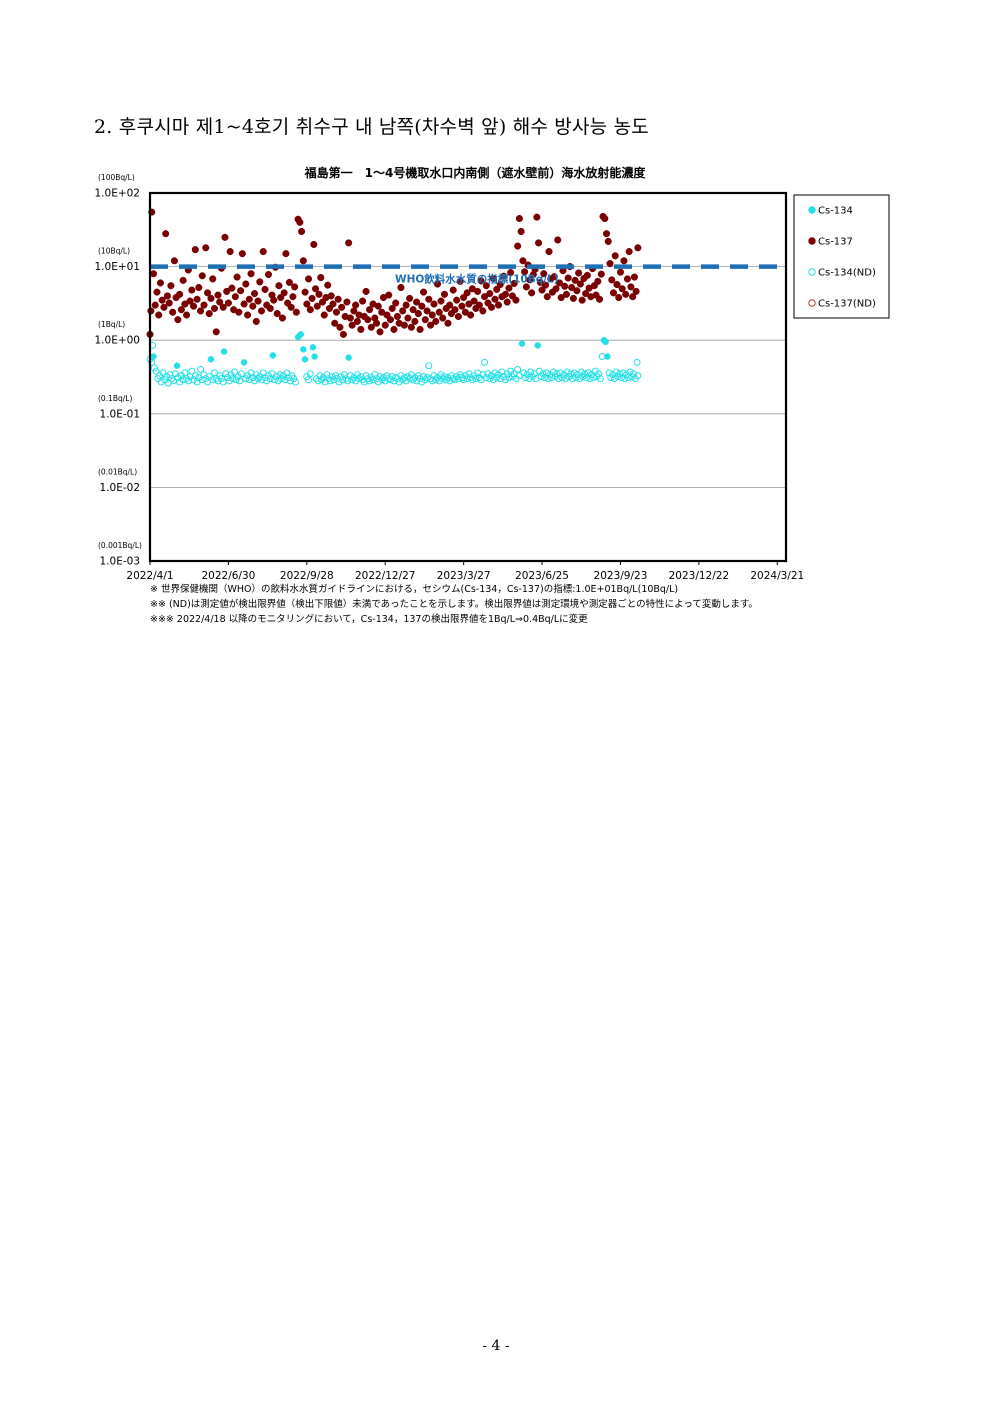 This screenshot has width=992, height=1403. What do you see at coordinates (149, 576) in the screenshot?
I see `x-tick-label: 2022/4/1` at bounding box center [149, 576].